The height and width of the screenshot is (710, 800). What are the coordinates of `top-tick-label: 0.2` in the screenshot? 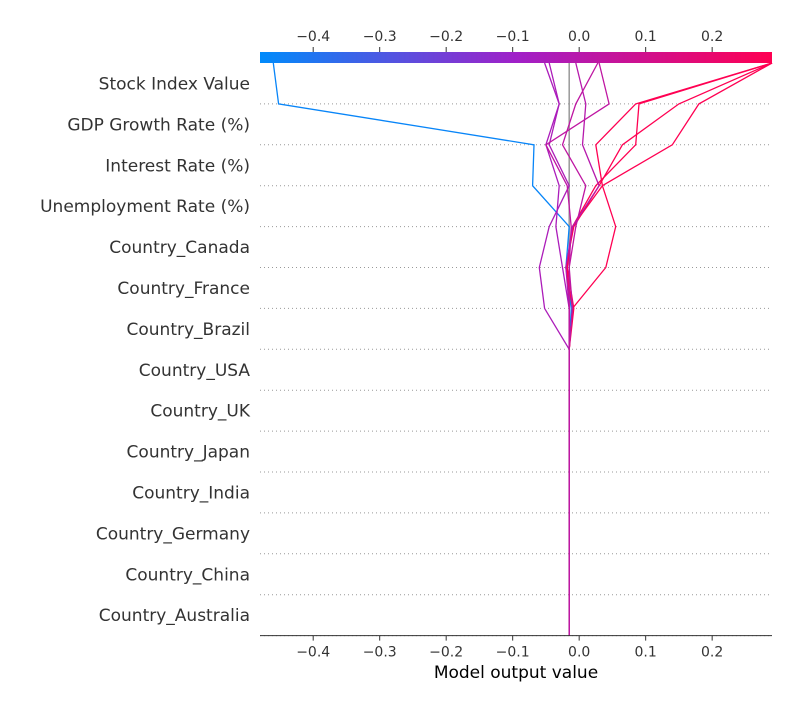 It's located at (712, 37).